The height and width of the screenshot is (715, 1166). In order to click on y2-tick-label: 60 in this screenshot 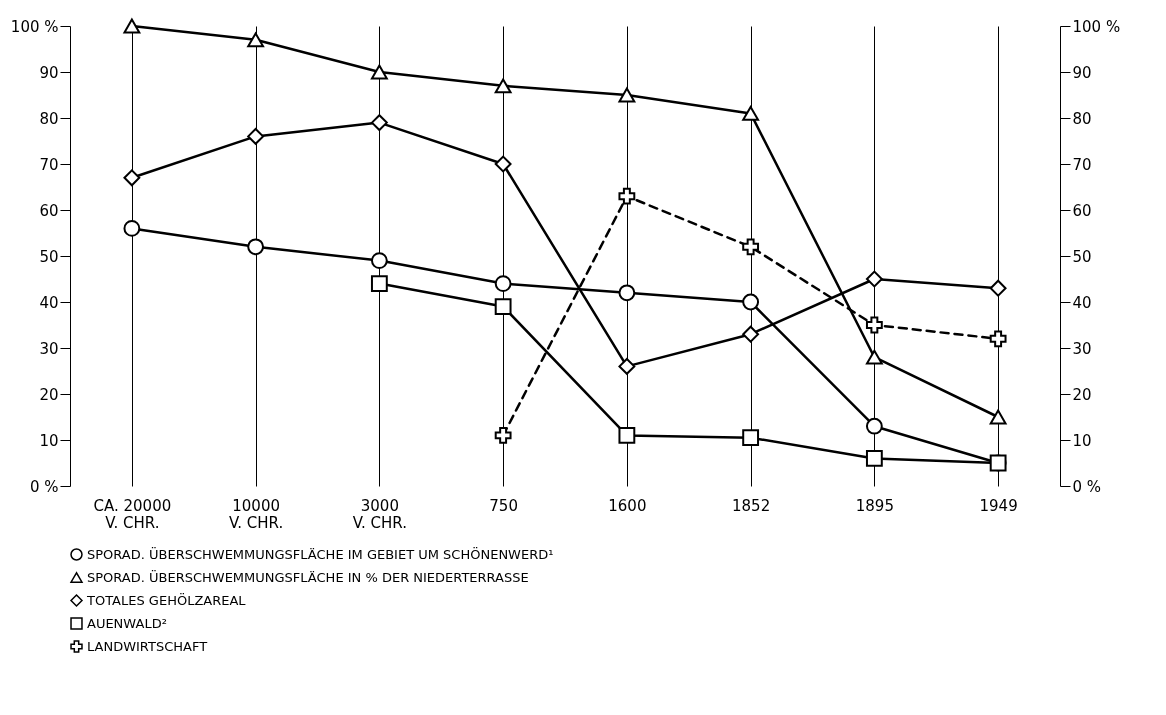, I will do `click(1082, 210)`.